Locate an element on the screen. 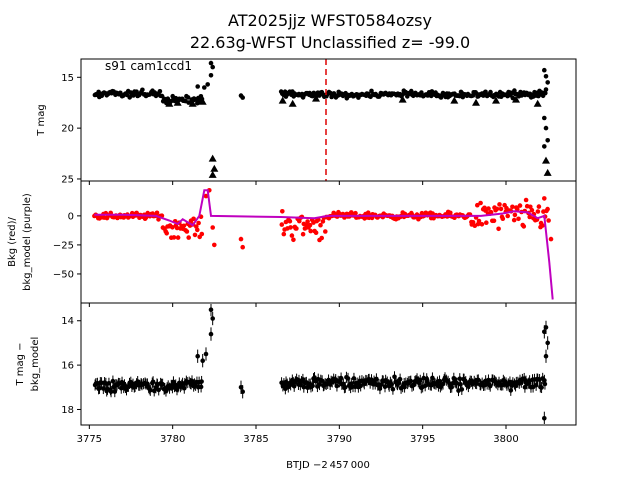 The height and width of the screenshot is (480, 640). middle-panel-ylabel-line2: bkg_model (purple) is located at coordinates (27, 242).